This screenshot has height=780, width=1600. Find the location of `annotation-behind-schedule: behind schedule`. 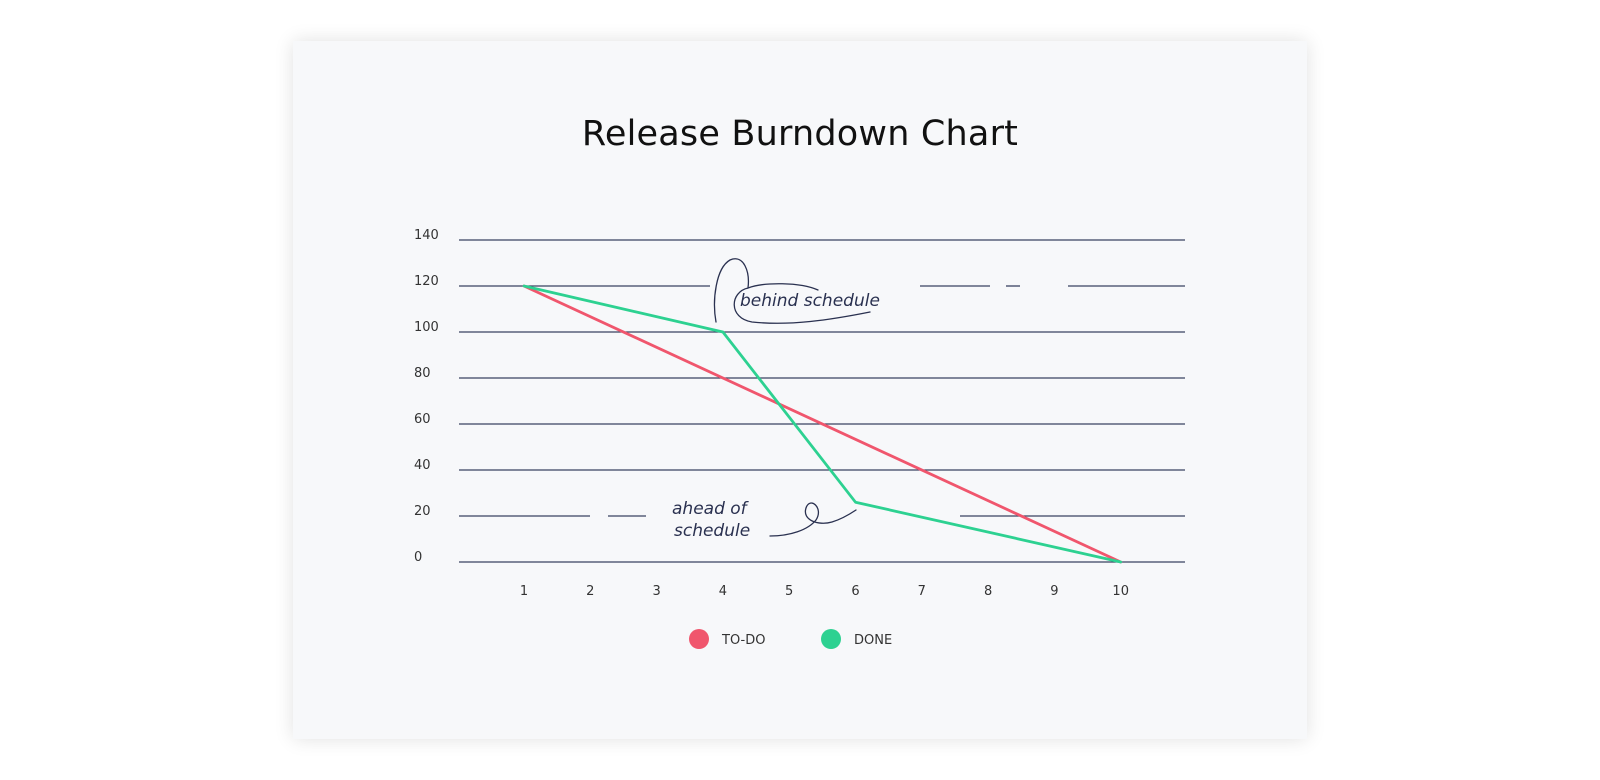

annotation-behind-schedule: behind schedule is located at coordinates (796, 291).